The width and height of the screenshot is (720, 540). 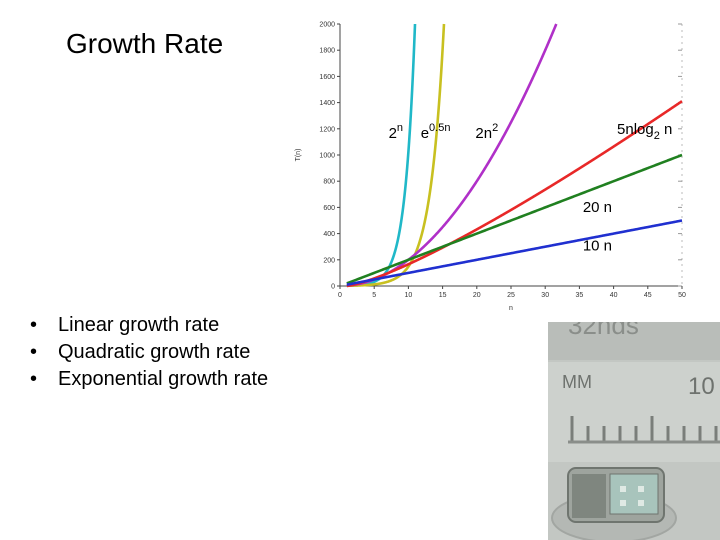 What do you see at coordinates (486, 132) in the screenshot?
I see `series-label-2n-2: 2n2` at bounding box center [486, 132].